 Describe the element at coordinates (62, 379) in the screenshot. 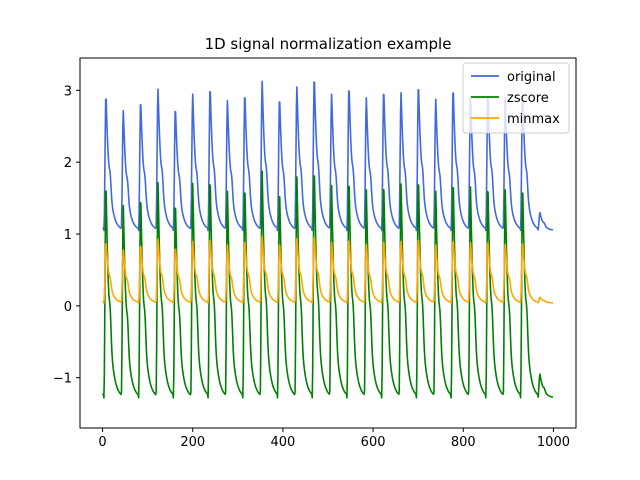

I see `y-tick-label: −1` at that location.